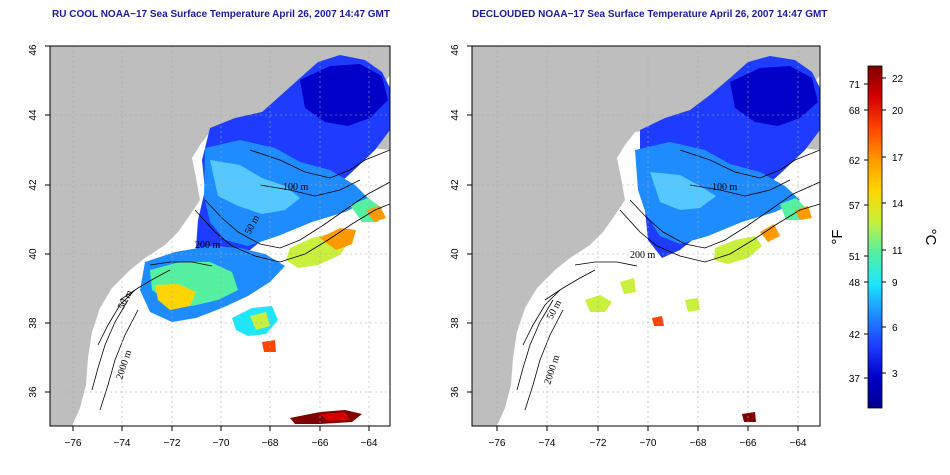 The image size is (950, 475). Describe the element at coordinates (855, 85) in the screenshot. I see `cbar-f-71: 71` at that location.